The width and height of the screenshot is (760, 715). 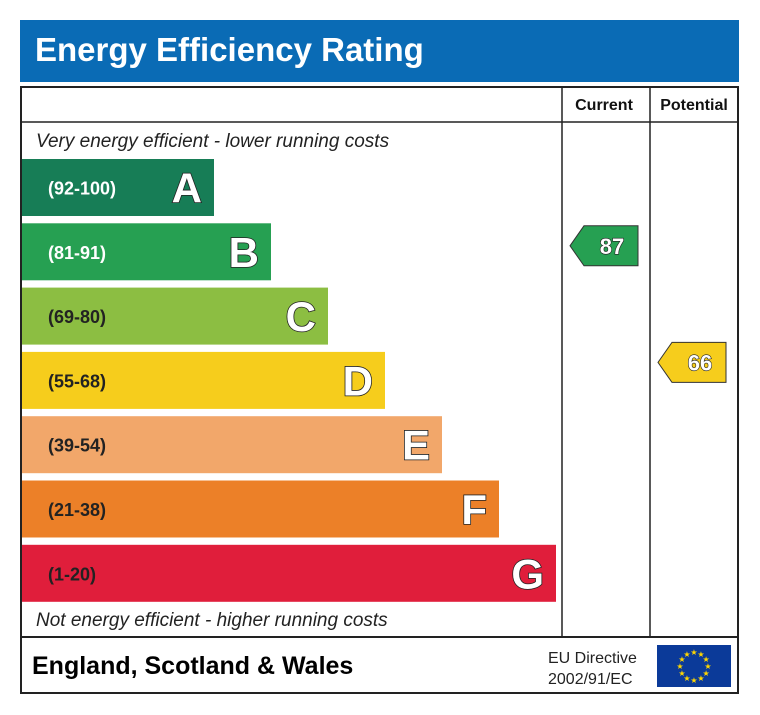 I want to click on band-range-a: (92-100), so click(x=82, y=189).